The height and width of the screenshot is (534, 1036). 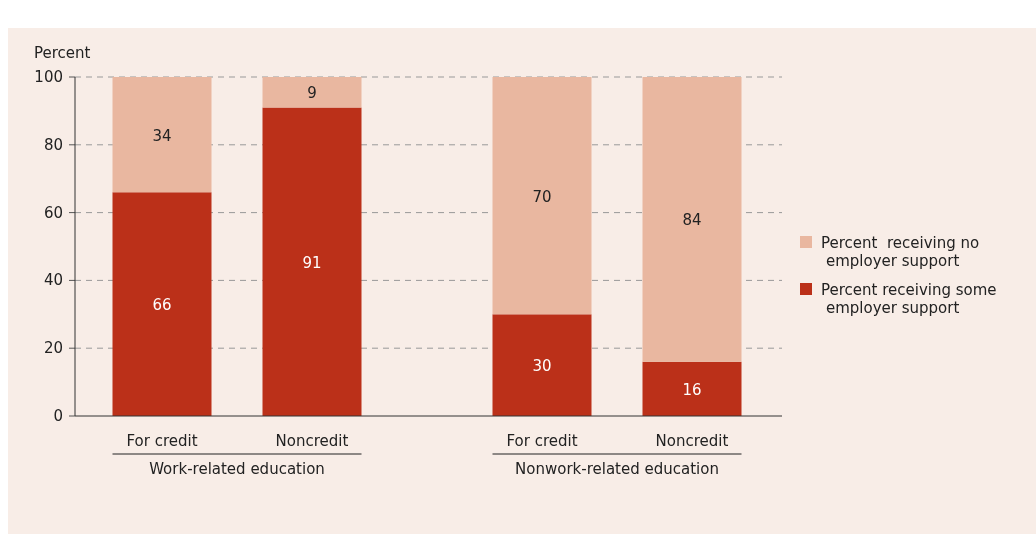 I want to click on text: Work-related education, so click(x=237, y=469).